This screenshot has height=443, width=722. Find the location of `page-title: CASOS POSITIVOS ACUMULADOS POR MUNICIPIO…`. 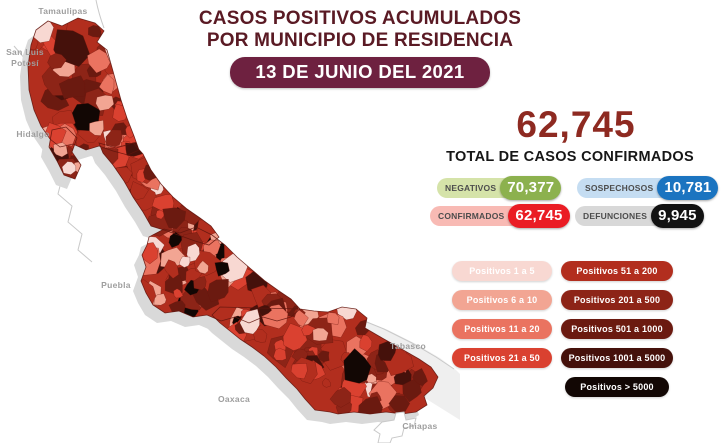

page-title: CASOS POSITIVOS ACUMULADOS POR MUNICIPIO… is located at coordinates (360, 30).